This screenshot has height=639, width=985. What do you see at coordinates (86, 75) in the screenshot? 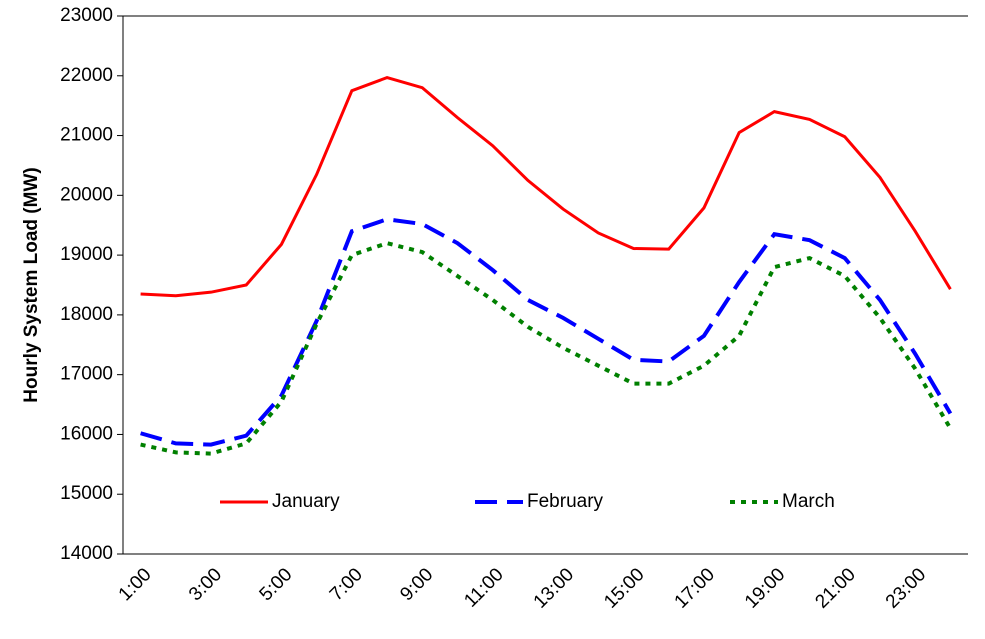
I see `y-tick-label: 22000` at bounding box center [86, 75].